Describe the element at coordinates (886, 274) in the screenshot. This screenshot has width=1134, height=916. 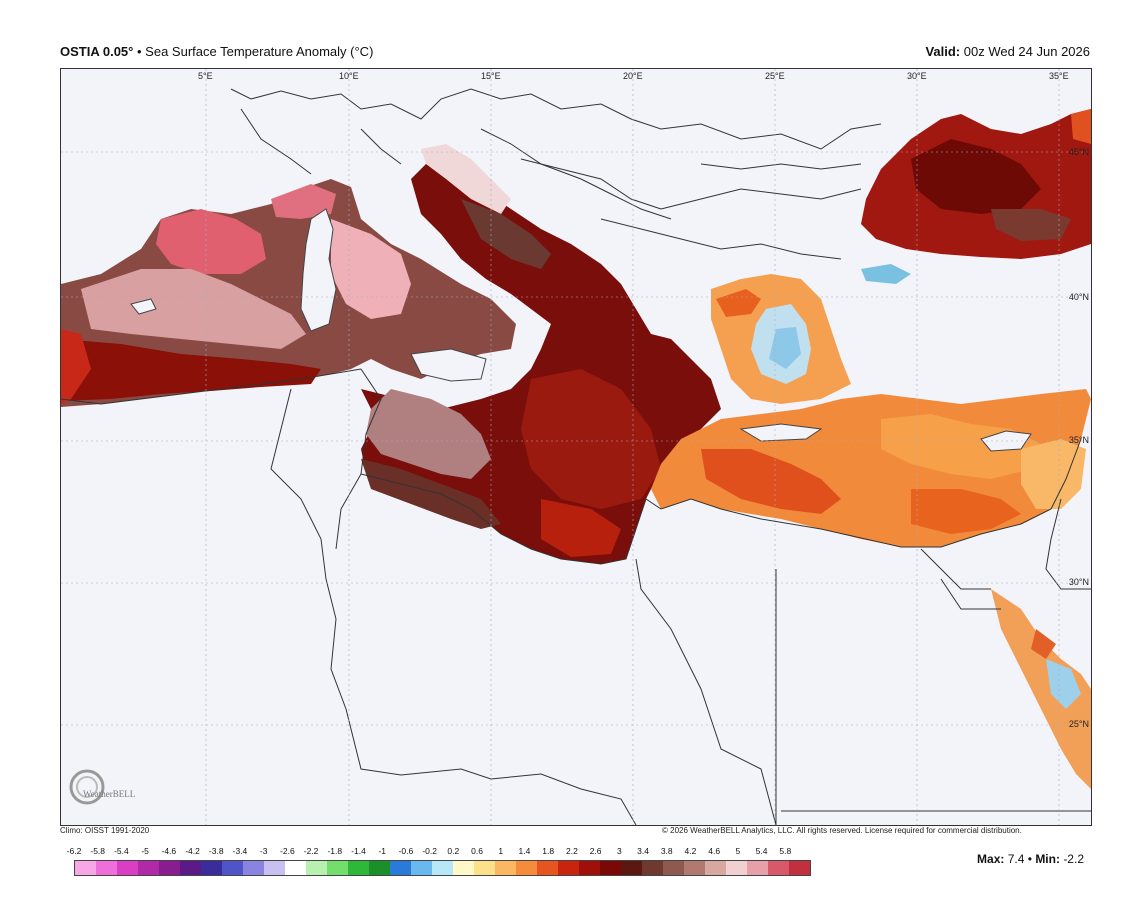
I see `marmara-sea` at that location.